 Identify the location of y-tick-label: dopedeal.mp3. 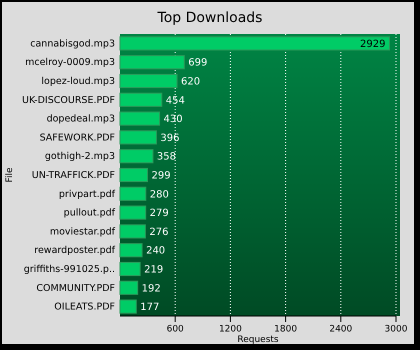
(80, 119).